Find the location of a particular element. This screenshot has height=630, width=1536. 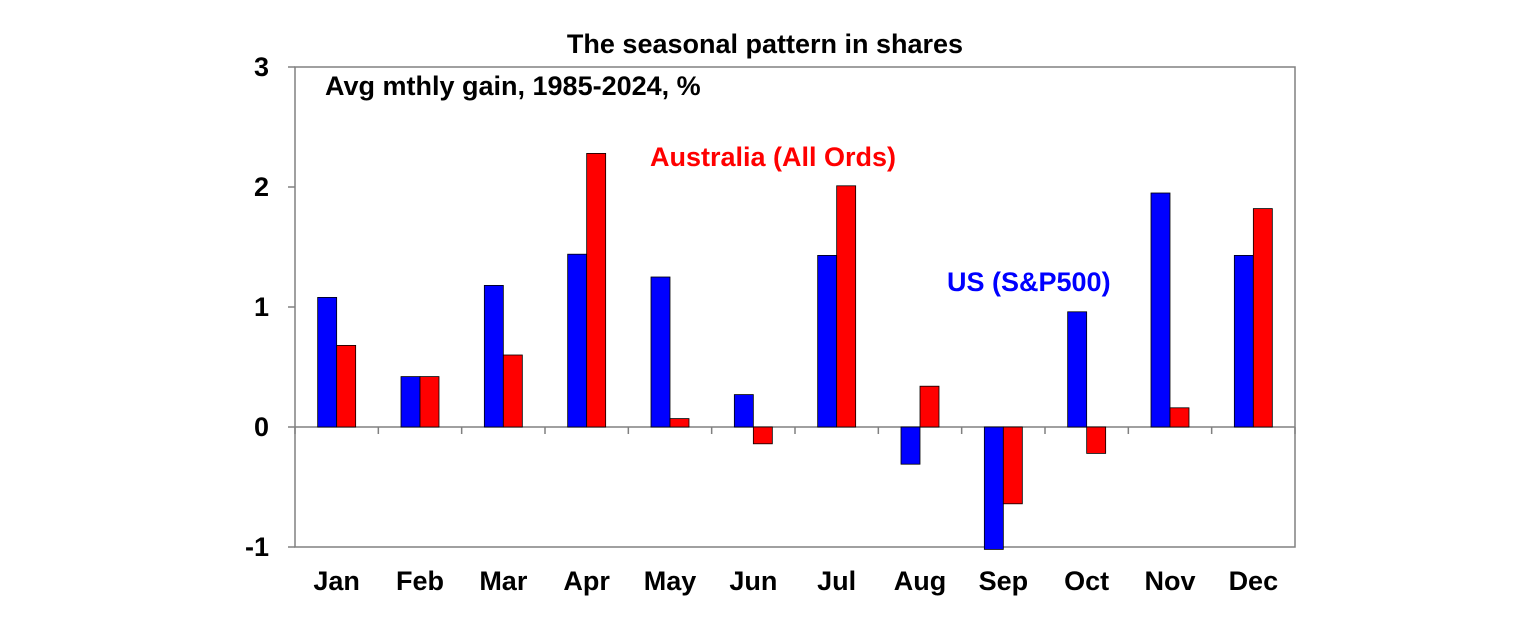

x-tick-label-jul: Jul is located at coordinates (836, 581).